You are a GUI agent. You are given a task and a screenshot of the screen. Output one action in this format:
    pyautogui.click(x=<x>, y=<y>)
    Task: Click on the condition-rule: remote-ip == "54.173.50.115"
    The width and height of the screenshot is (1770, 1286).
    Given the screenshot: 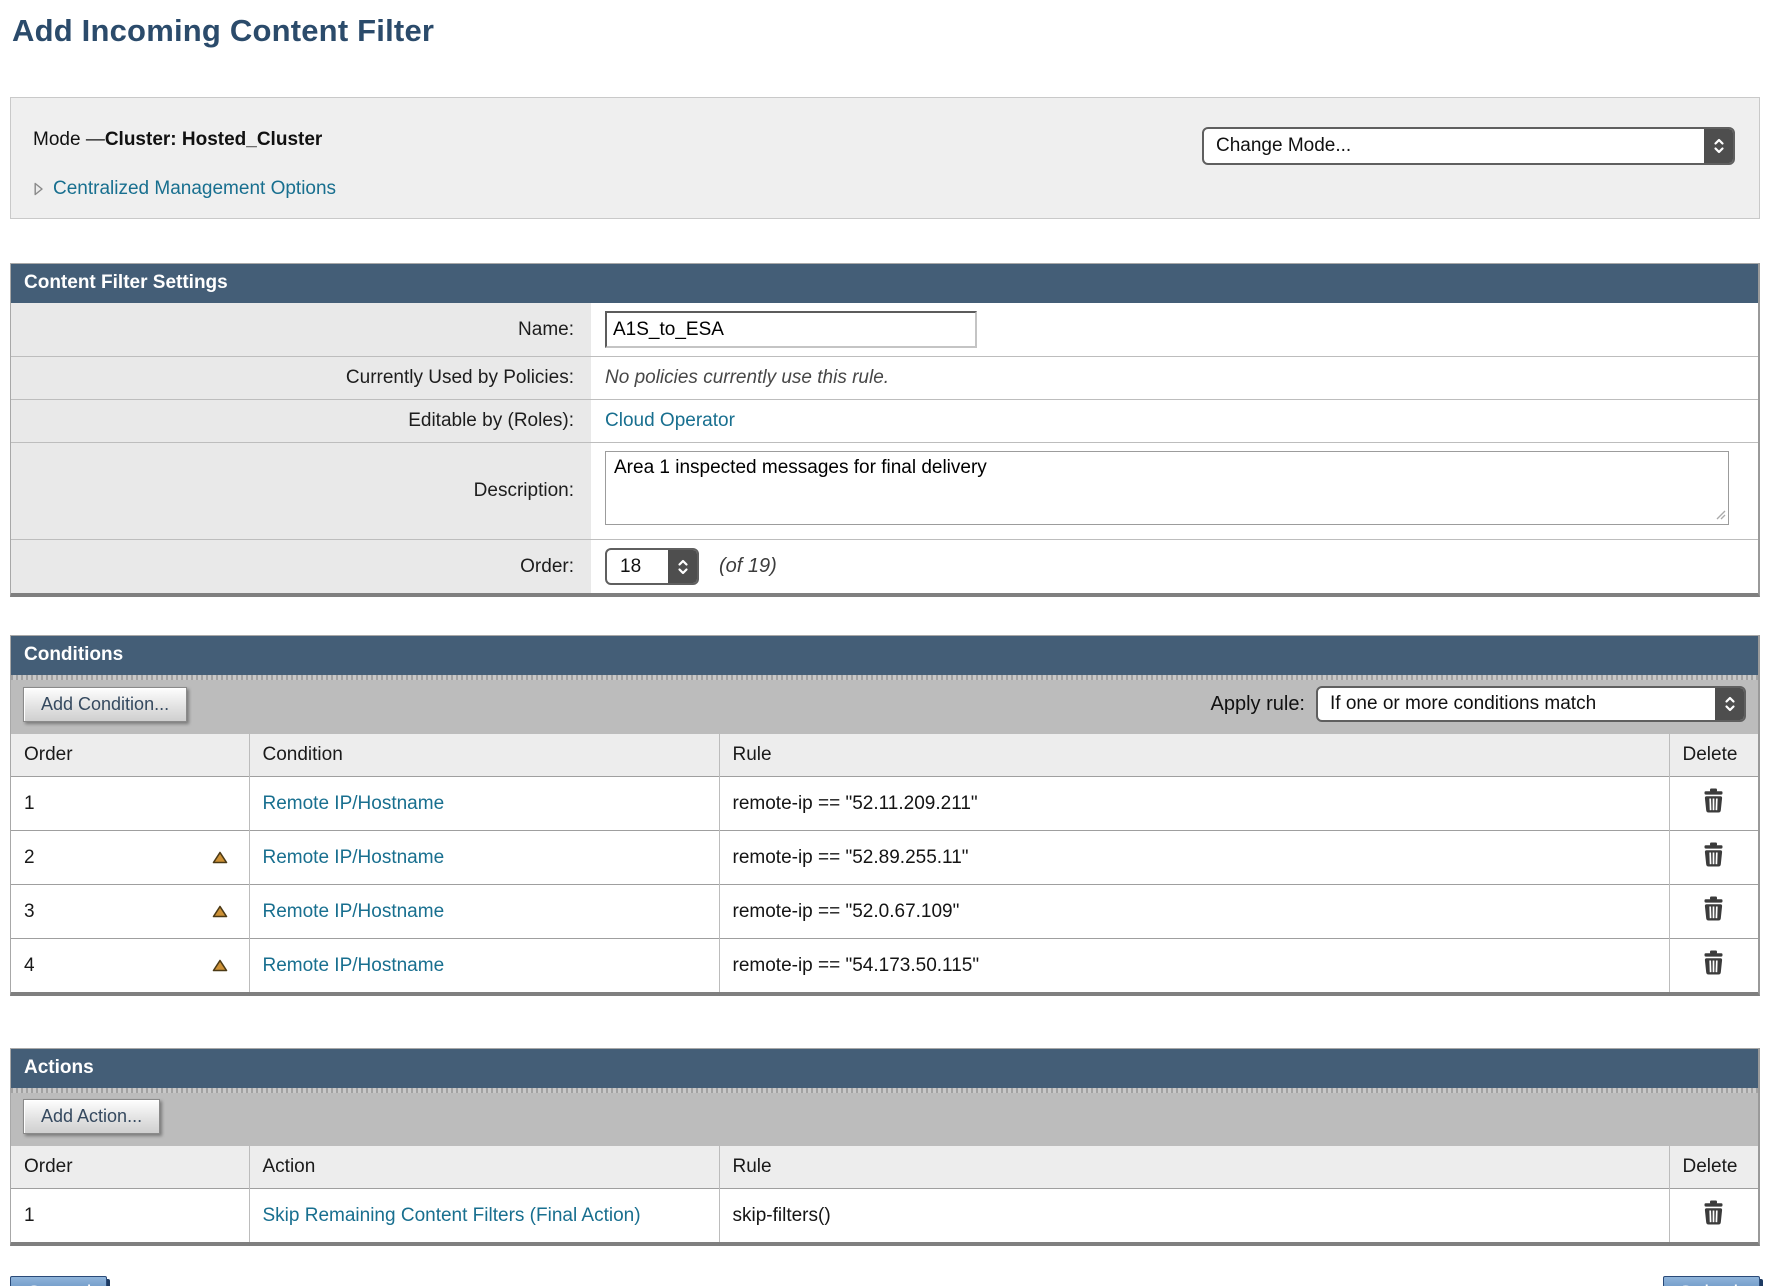 What is the action you would take?
    pyautogui.click(x=856, y=965)
    